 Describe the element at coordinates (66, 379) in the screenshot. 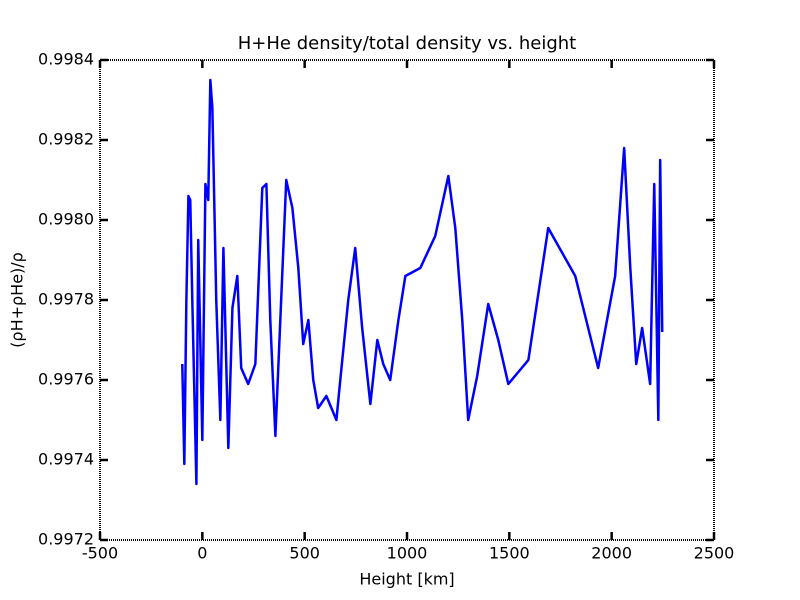

I see `y-tick-label: 0.9976` at that location.